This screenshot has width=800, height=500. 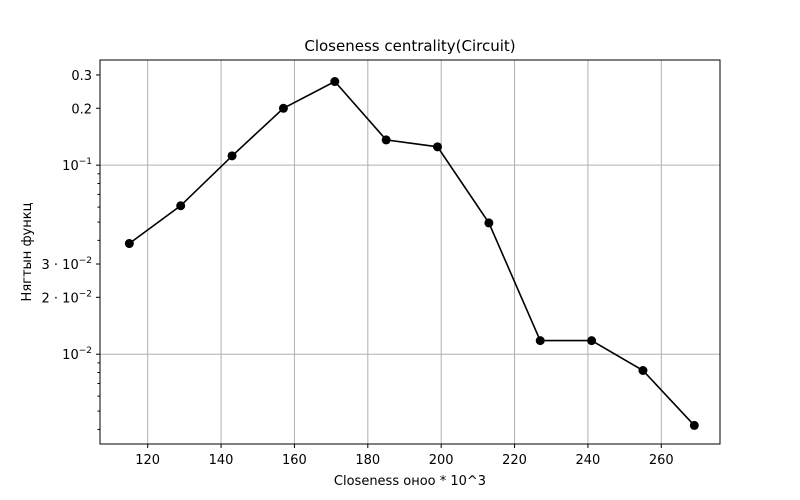 What do you see at coordinates (67, 297) in the screenshot?
I see `y-tick-label: 2 · 10⁻²` at bounding box center [67, 297].